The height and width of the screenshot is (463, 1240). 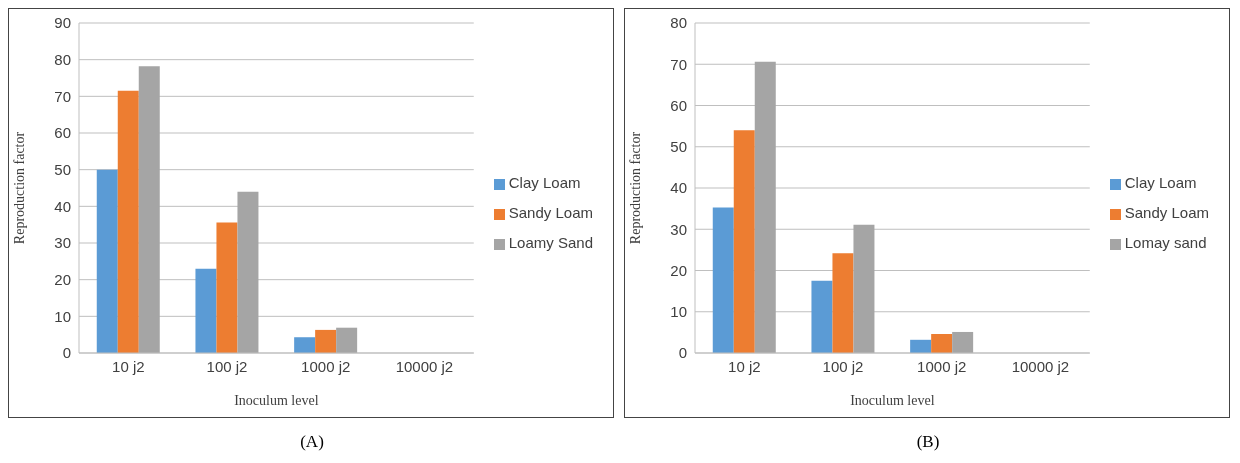 What do you see at coordinates (1165, 242) in the screenshot?
I see `legend-label: Lomay sand` at bounding box center [1165, 242].